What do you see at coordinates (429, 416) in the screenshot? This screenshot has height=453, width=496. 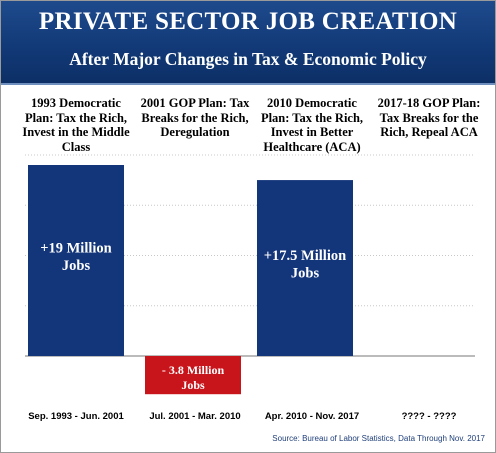 I see `x-tick-label-4: ???? - ????` at bounding box center [429, 416].